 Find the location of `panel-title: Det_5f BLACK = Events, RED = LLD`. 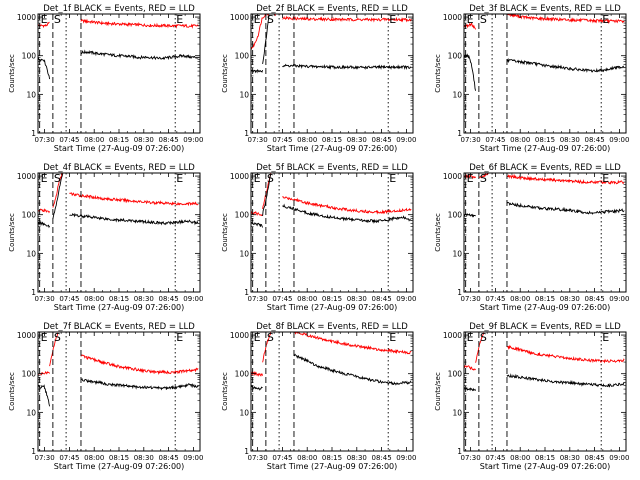

panel-title: Det_5f BLACK = Events, RED = LLD is located at coordinates (332, 168).